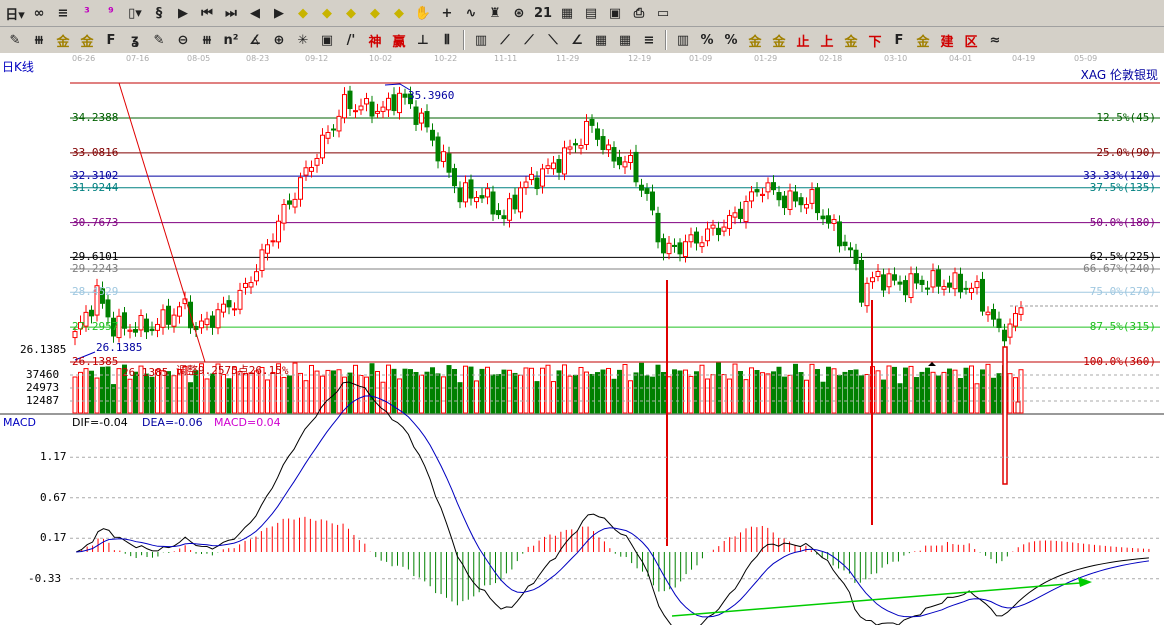 Image resolution: width=1164 pixels, height=625 pixels. Describe the element at coordinates (423, 40) in the screenshot. I see `gap-icon: ⊥` at that location.